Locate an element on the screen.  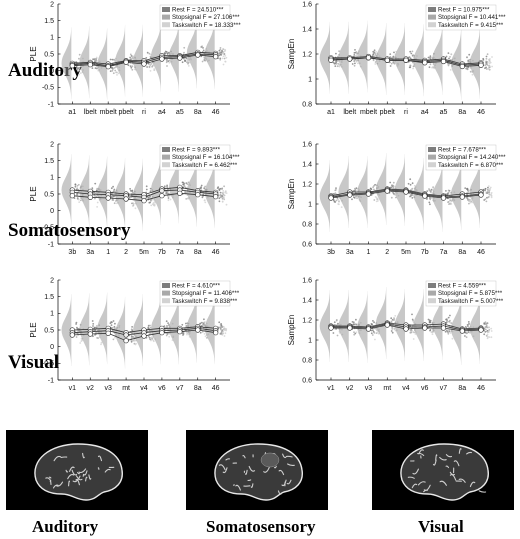
legend-entry: Rest F = 9.893*** is located at coordinates (196, 150).